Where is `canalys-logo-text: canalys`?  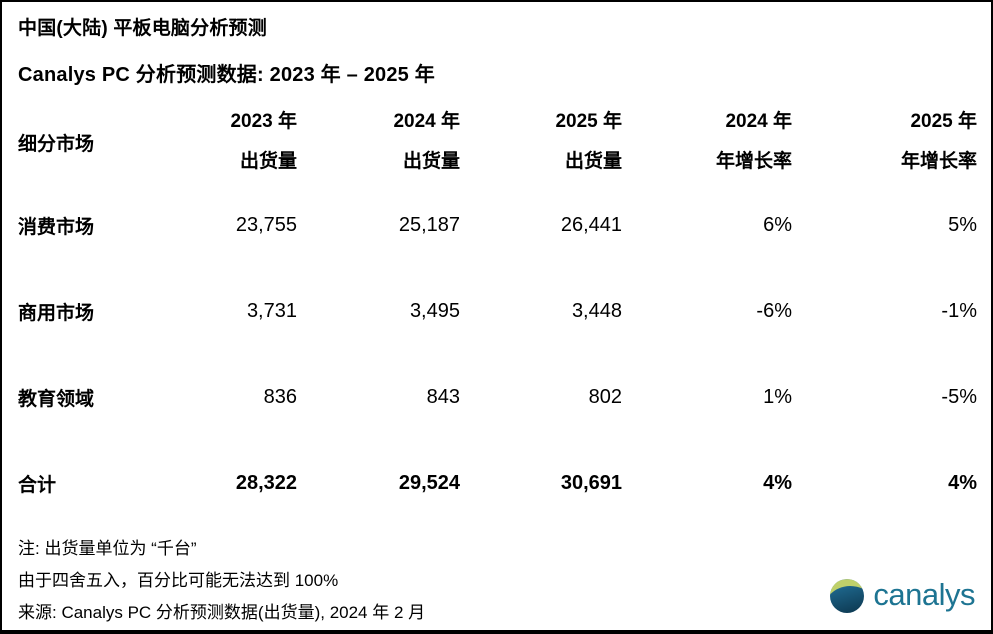 canalys-logo-text: canalys is located at coordinates (924, 594).